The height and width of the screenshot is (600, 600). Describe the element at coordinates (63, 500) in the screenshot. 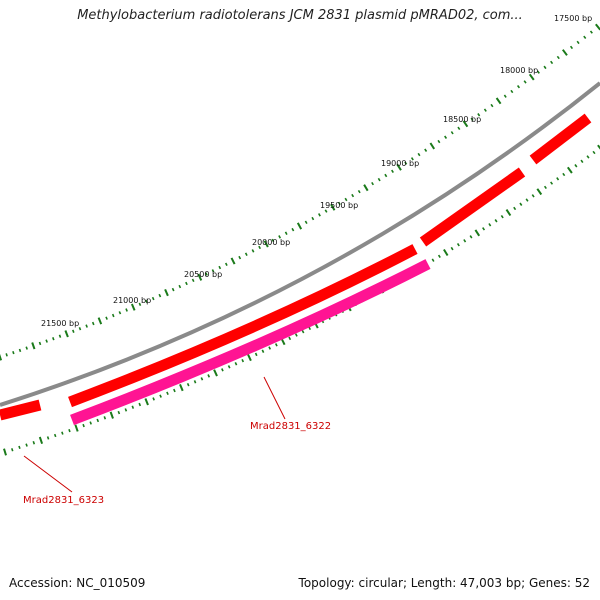

I see `gene-label-mrad2831-6323: Mrad2831_6323` at that location.